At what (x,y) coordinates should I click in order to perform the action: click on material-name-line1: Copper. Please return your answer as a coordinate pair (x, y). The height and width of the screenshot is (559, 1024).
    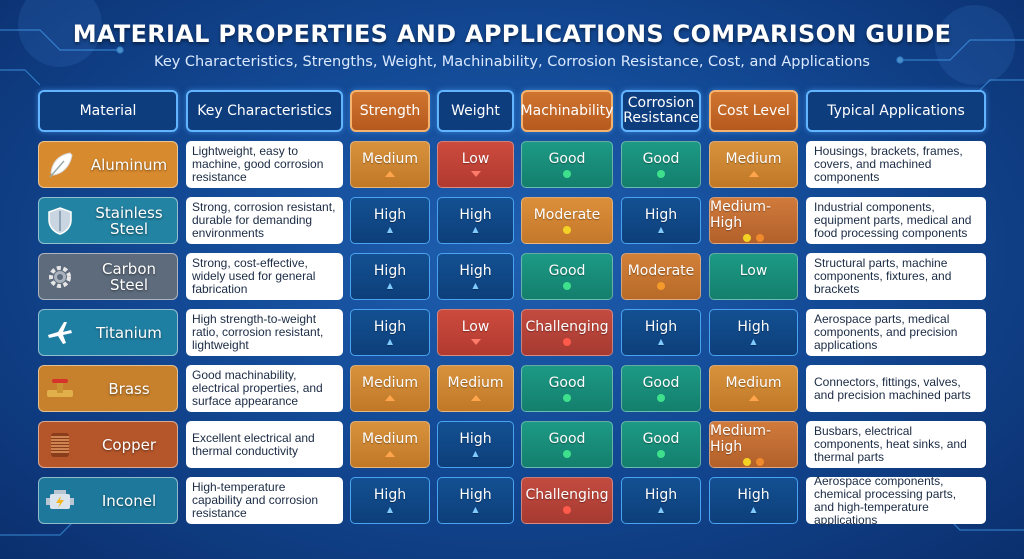
    Looking at the image, I should click on (129, 444).